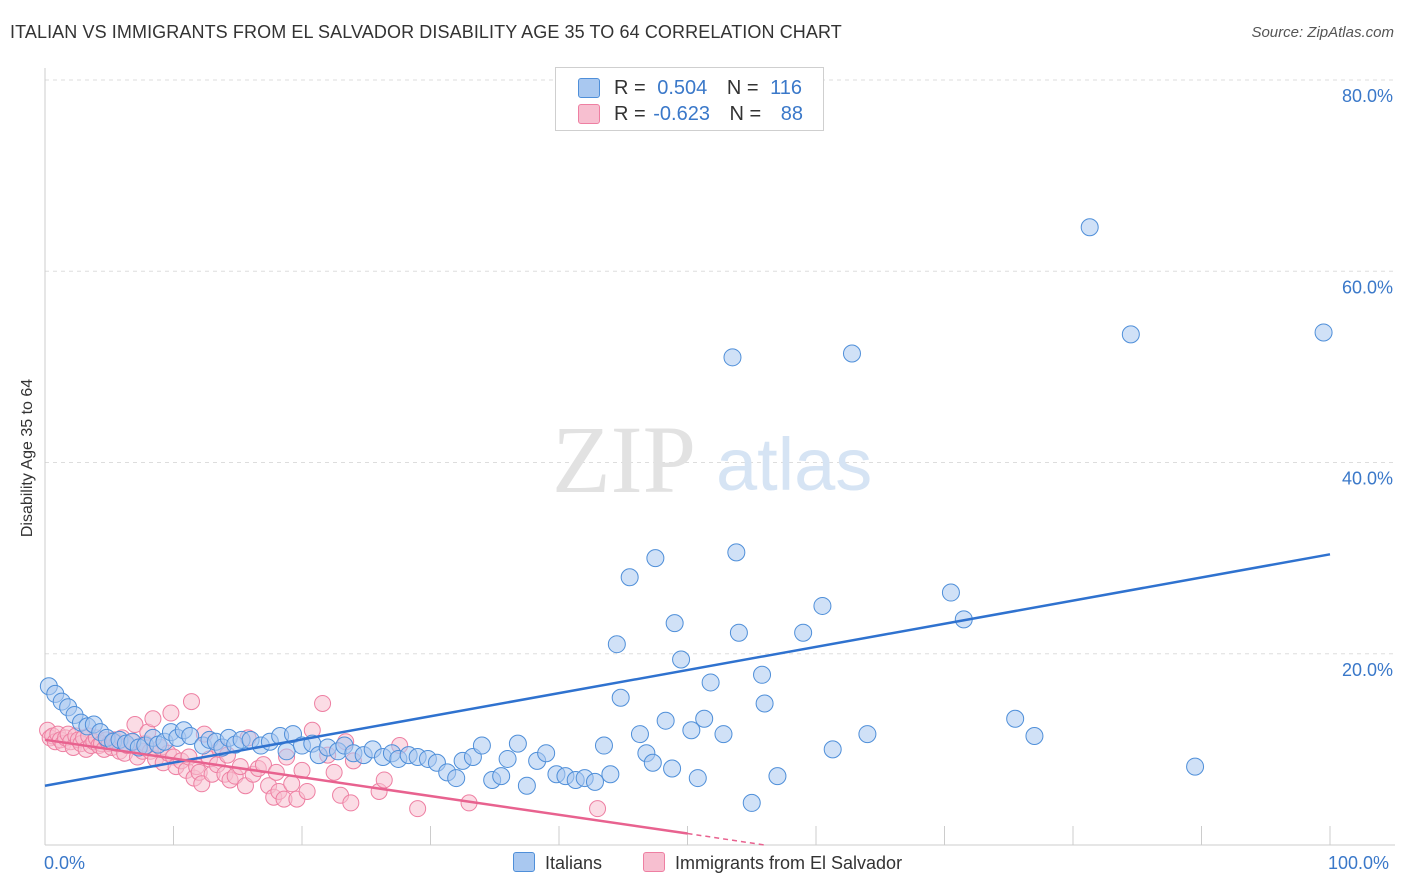 This screenshot has width=1406, height=892. I want to click on bottom-legend-label: Italians, so click(574, 863).